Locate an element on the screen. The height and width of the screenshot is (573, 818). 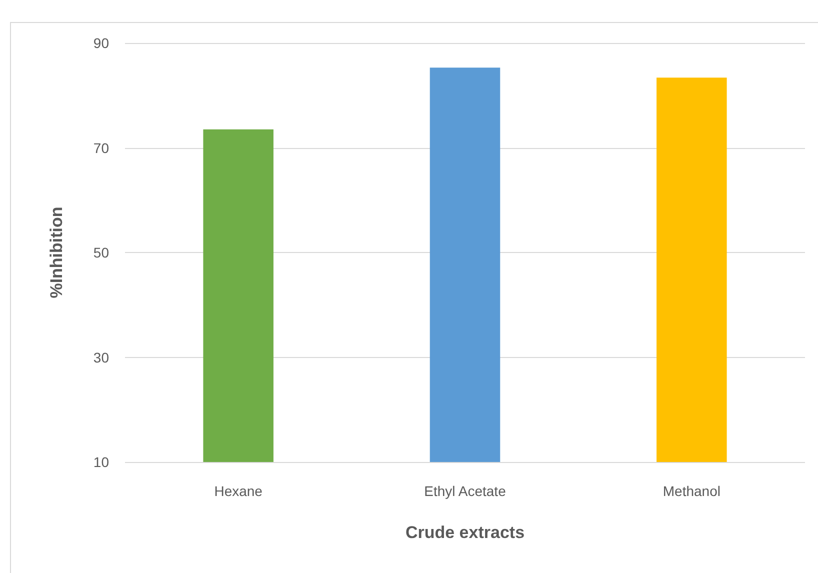
x-tick-label: Hexane is located at coordinates (238, 491).